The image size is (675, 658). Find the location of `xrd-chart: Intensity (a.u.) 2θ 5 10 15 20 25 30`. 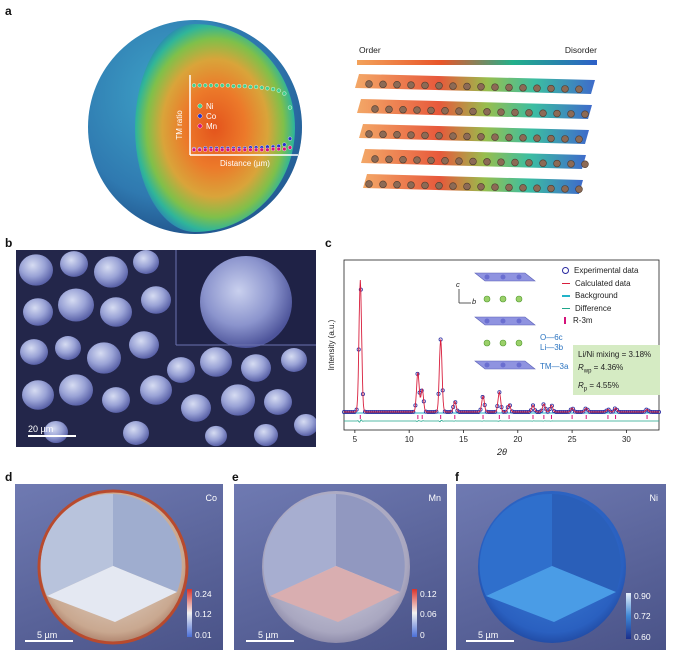

xrd-chart: Intensity (a.u.) 2θ 5 10 15 20 25 30 is located at coordinates (494, 358).